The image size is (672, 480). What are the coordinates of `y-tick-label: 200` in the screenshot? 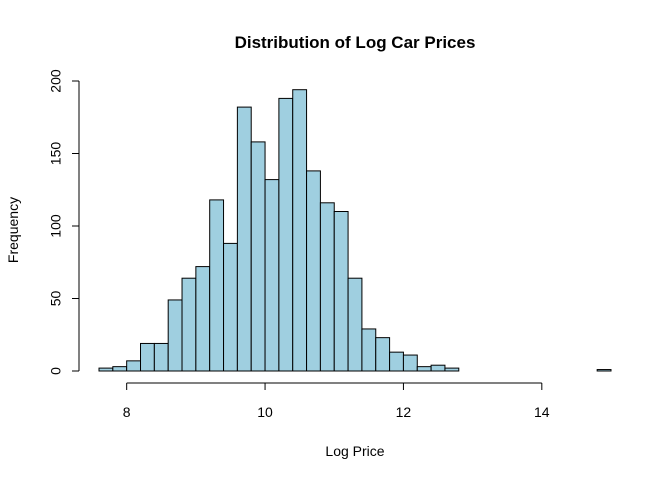 It's located at (56, 81).